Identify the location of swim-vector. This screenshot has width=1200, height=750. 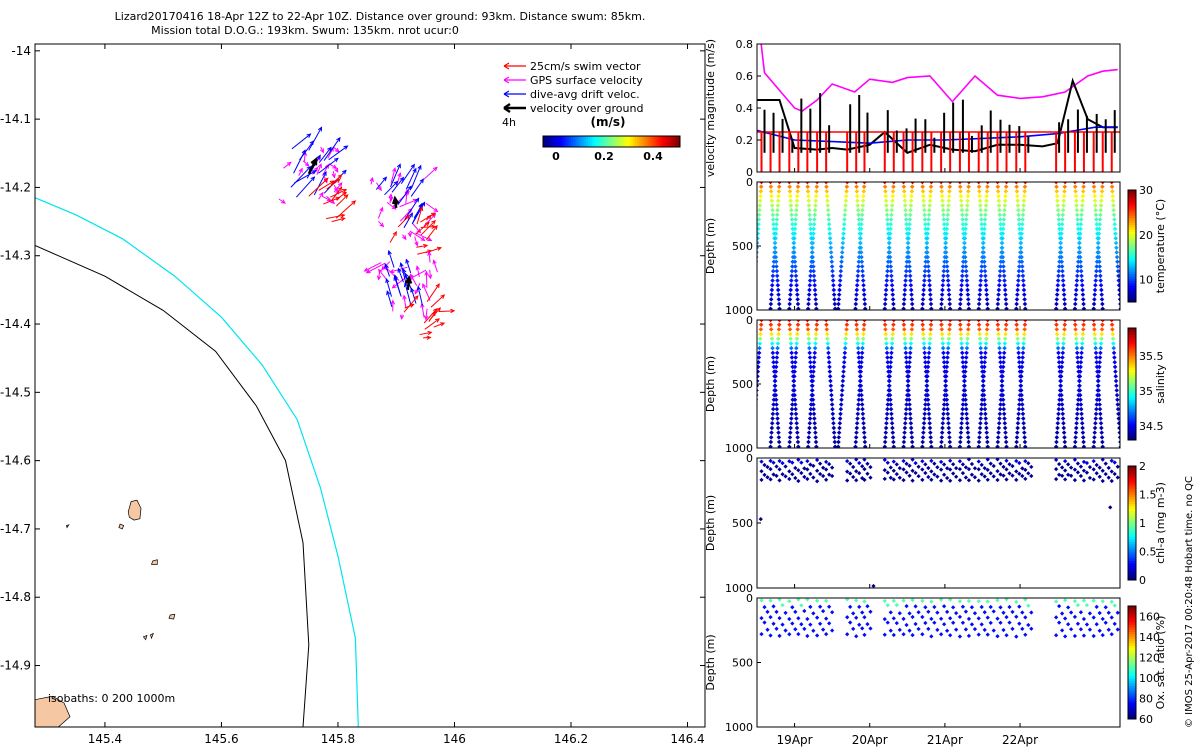
(318, 187).